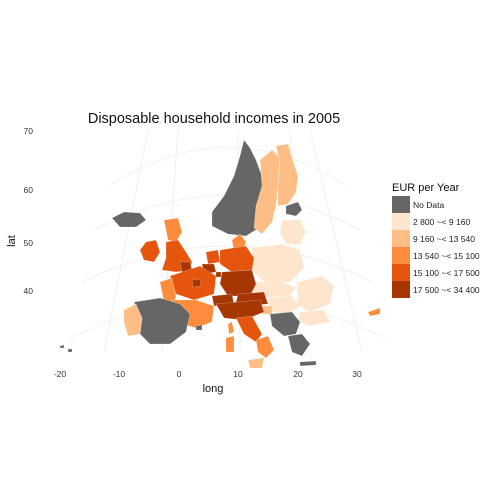  What do you see at coordinates (314, 318) in the screenshot?
I see `region-bulgaria` at bounding box center [314, 318].